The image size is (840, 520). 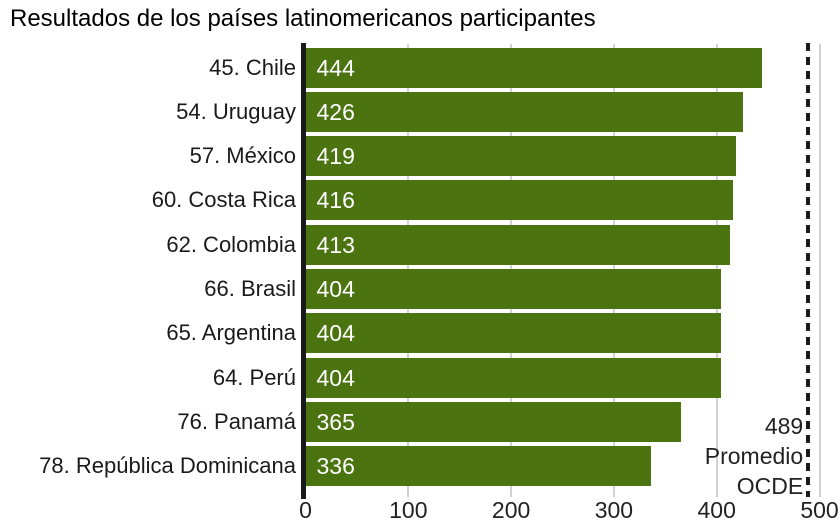 I want to click on ocde-annotation-line-1: Promedio, so click(x=754, y=456).